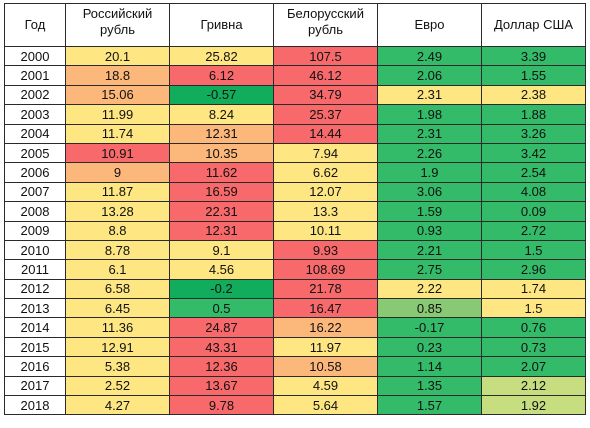 The width and height of the screenshot is (590, 428). What do you see at coordinates (429, 172) in the screenshot?
I see `value-cell-euro: 1.9` at bounding box center [429, 172].